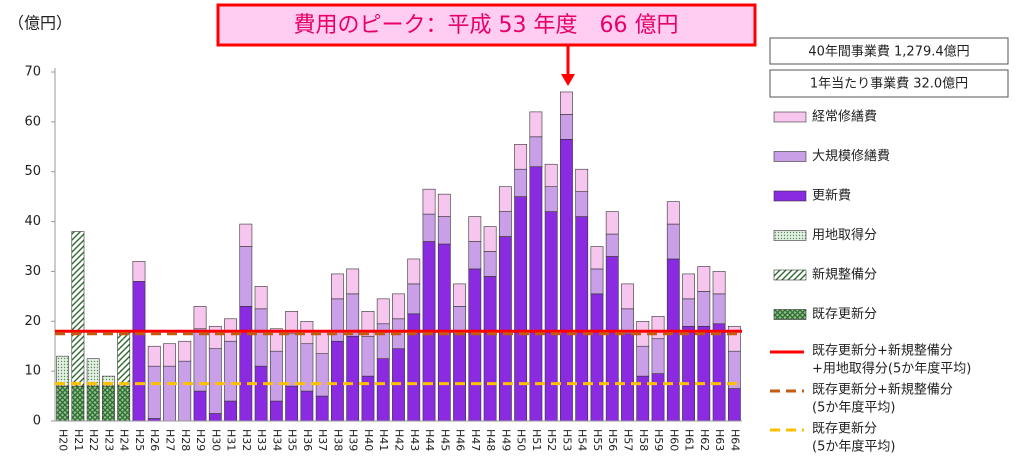 The image size is (1030, 461). I want to click on x-tick-label: H50, so click(521, 440).